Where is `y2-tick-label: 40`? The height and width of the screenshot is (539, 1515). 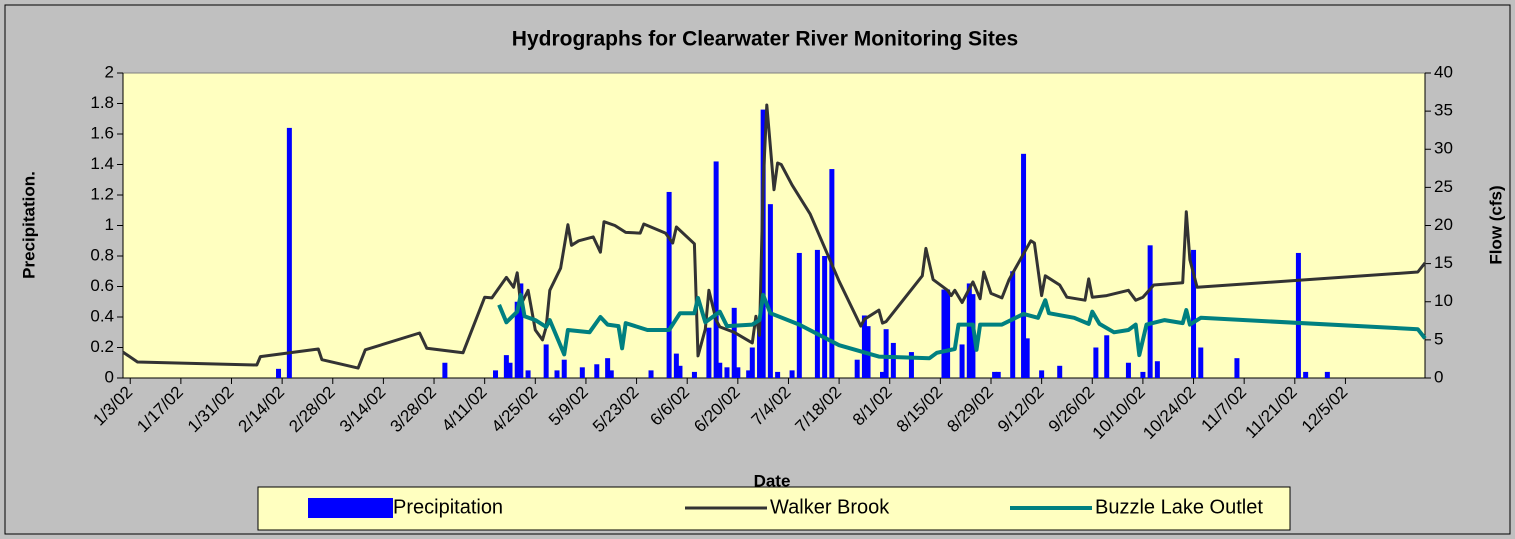
y2-tick-label: 40 is located at coordinates (1443, 71).